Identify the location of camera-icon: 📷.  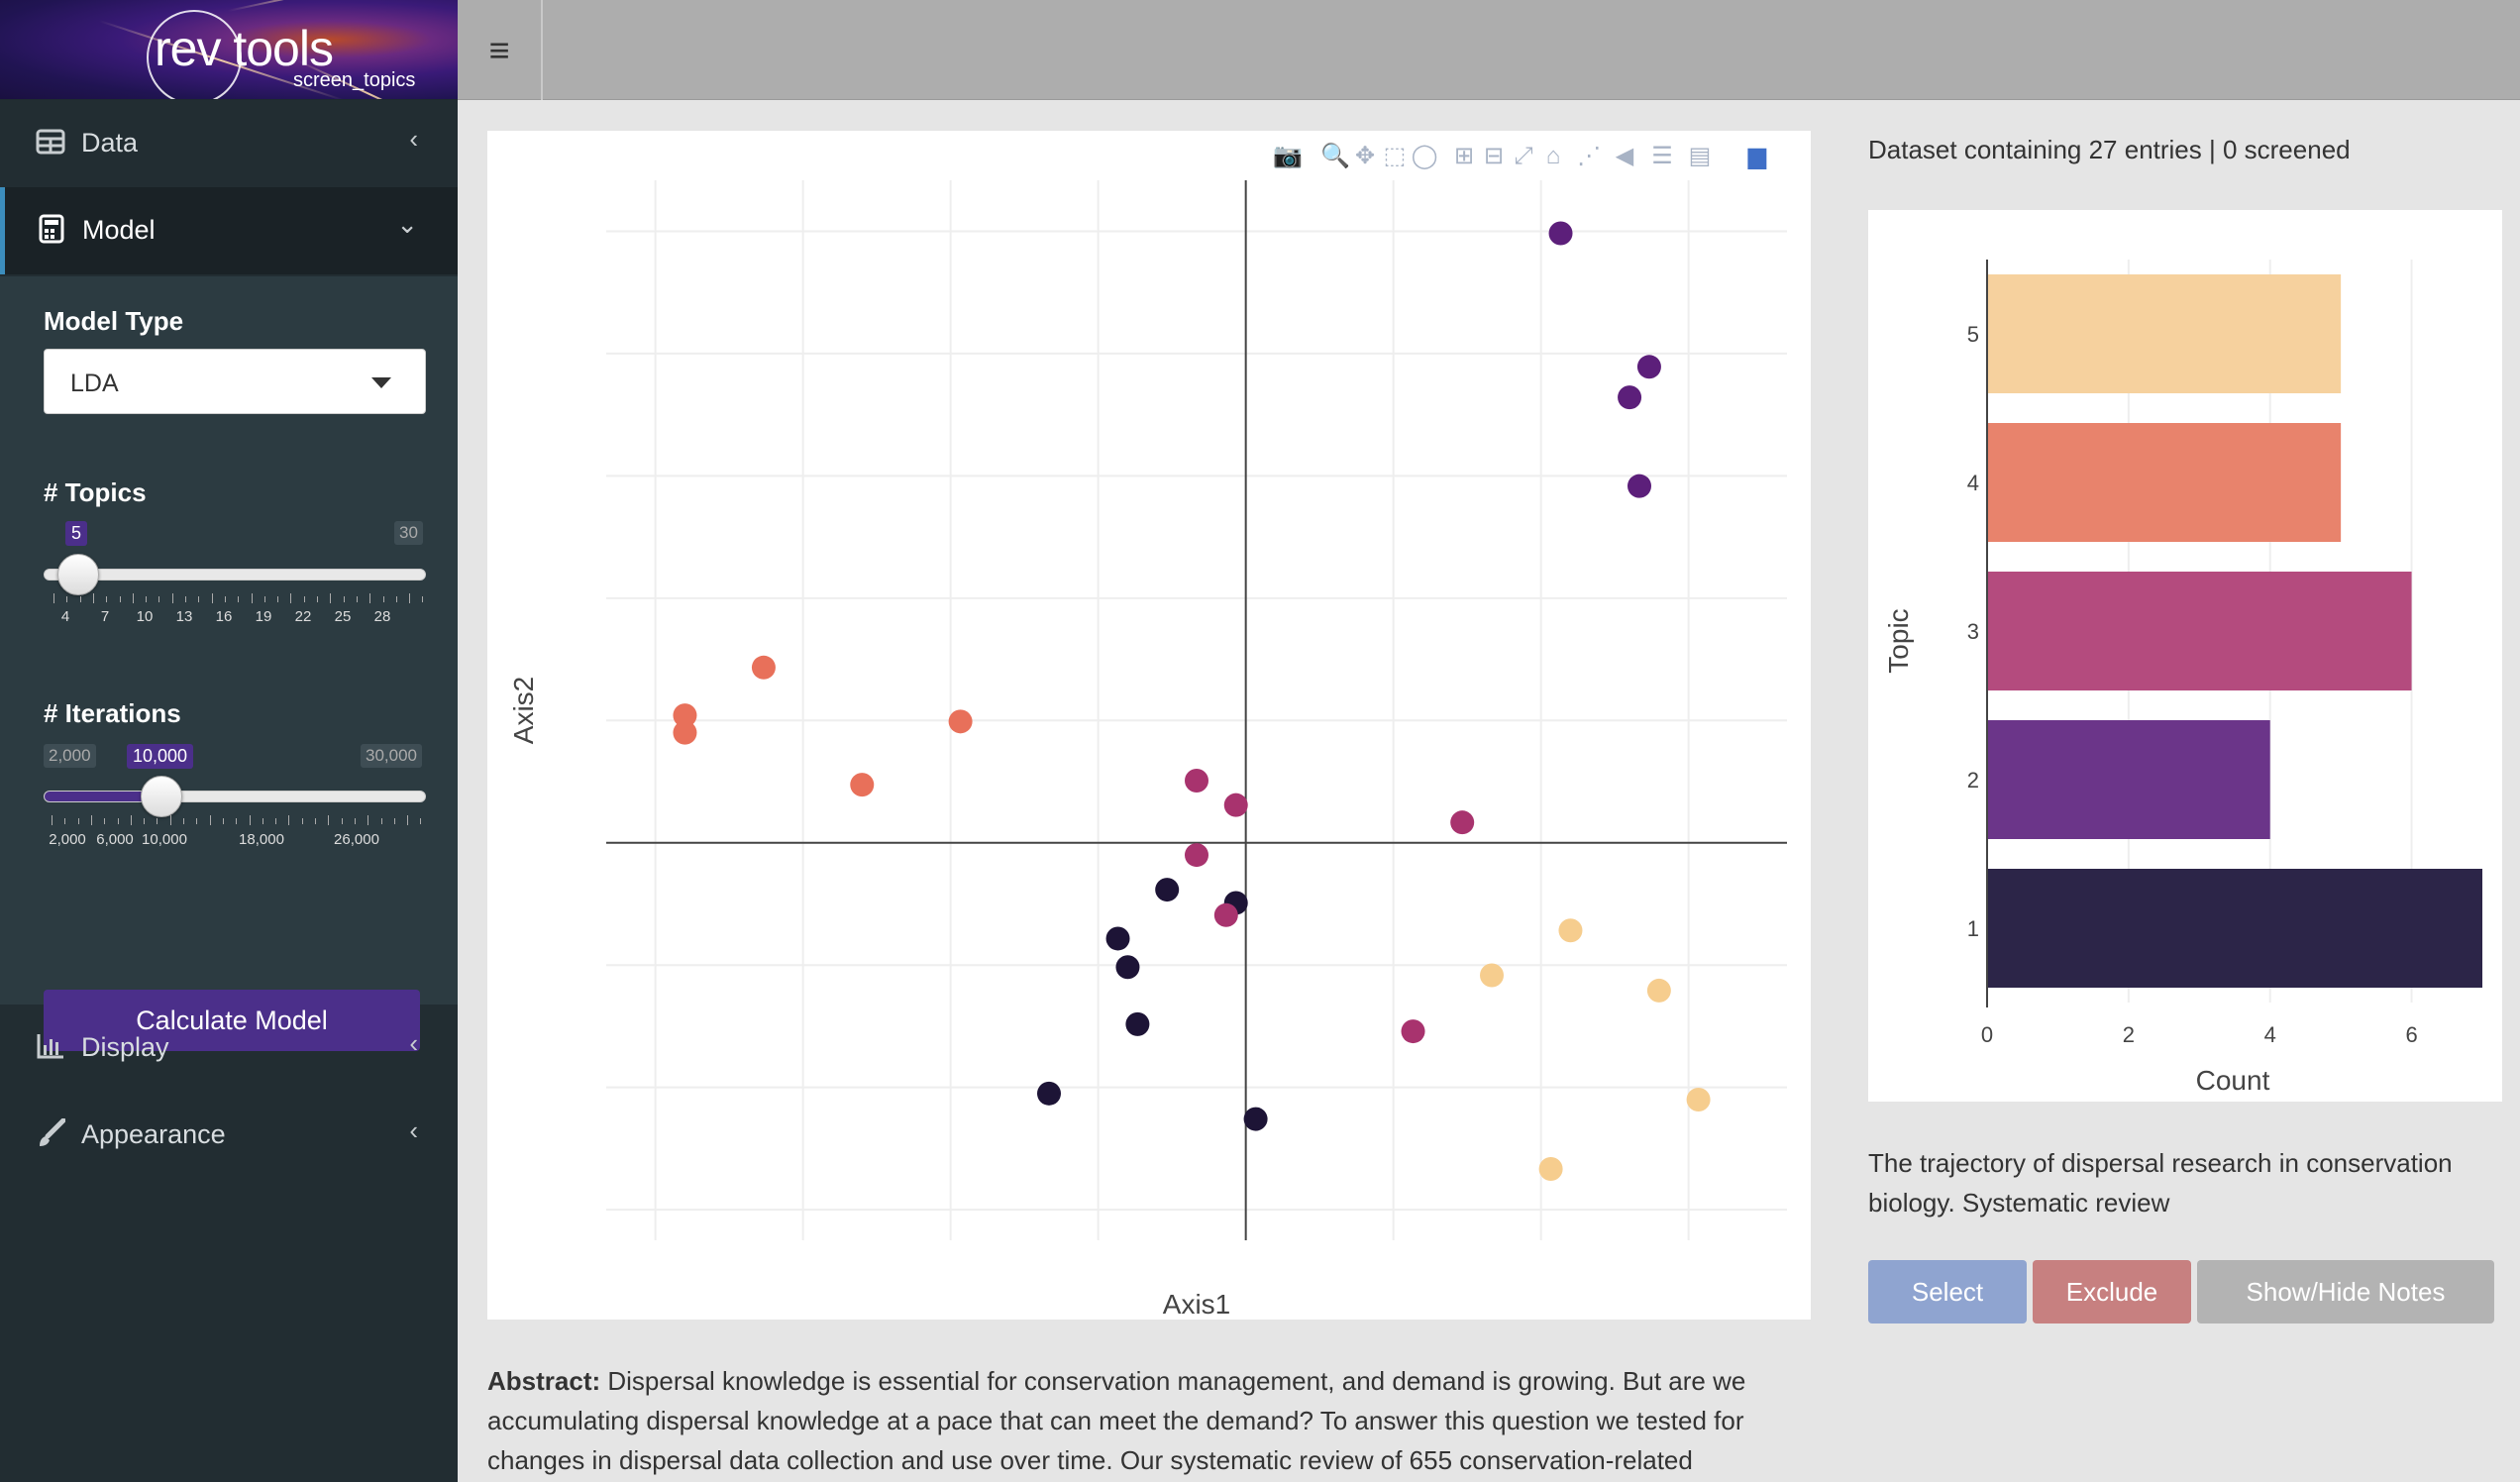
(1288, 156).